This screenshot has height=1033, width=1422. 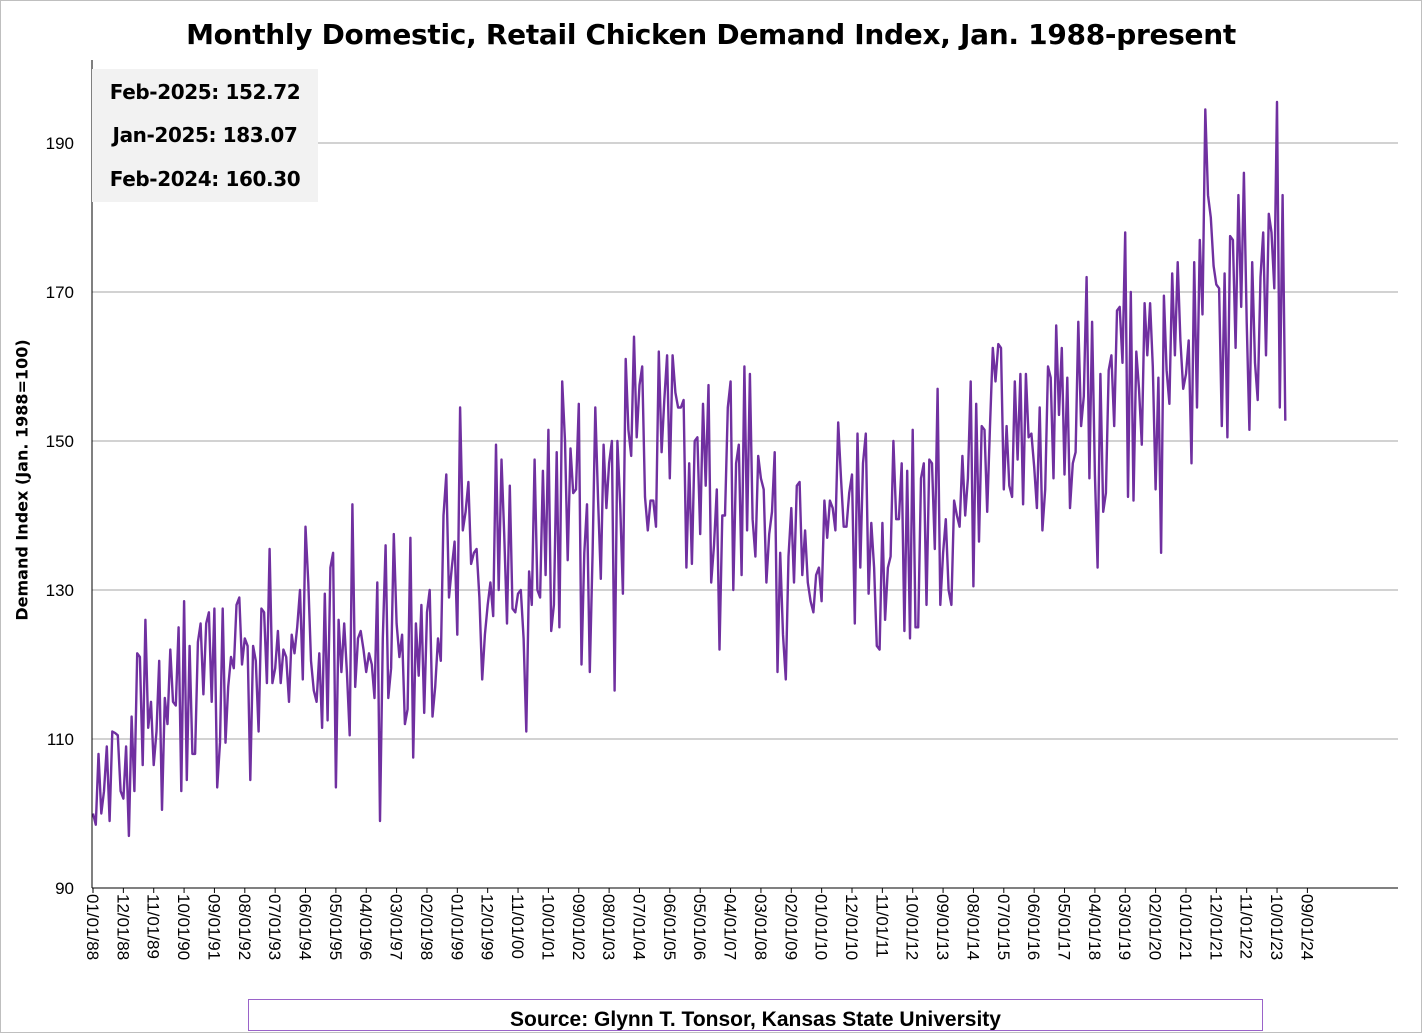 I want to click on x-tick-label: 10/01/90, so click(x=183, y=927).